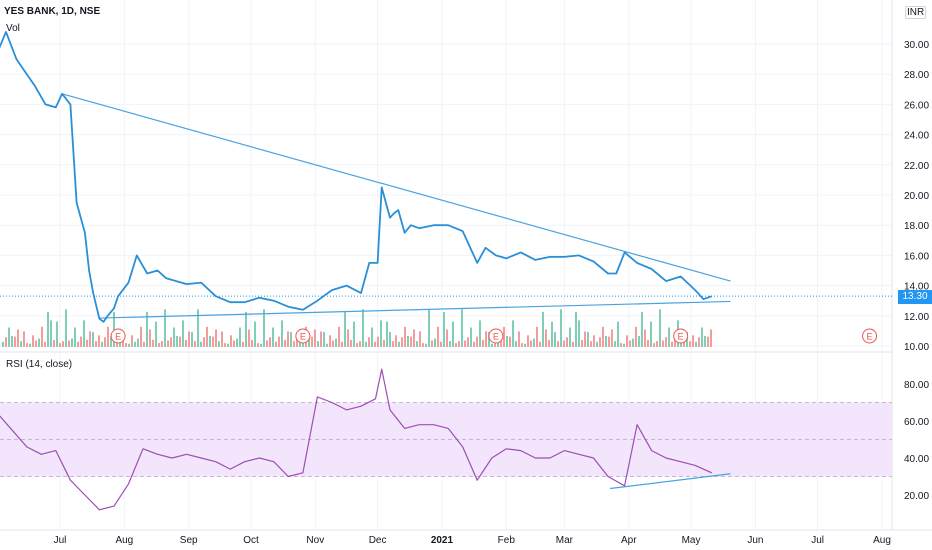 Image resolution: width=932 pixels, height=550 pixels. Describe the element at coordinates (189, 540) in the screenshot. I see `time-tick-label: Sep` at that location.